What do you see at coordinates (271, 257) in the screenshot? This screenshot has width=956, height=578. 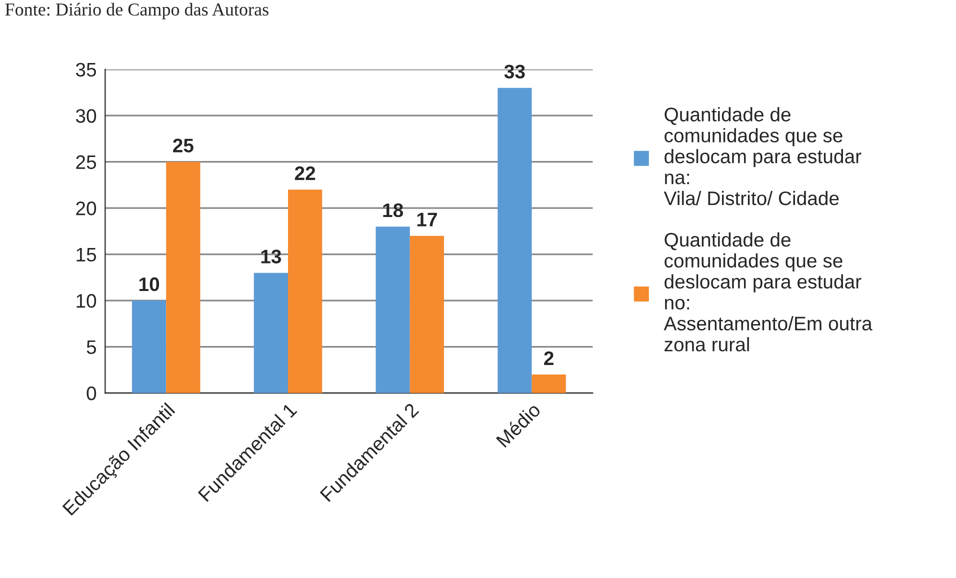 I see `data-label: 13` at bounding box center [271, 257].